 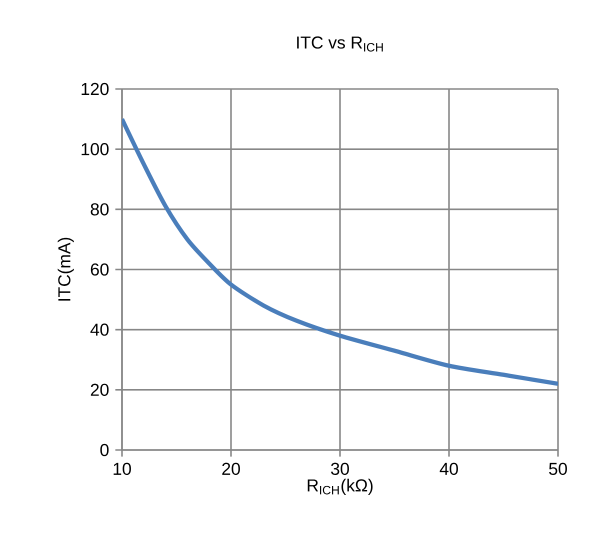 I want to click on chart-title: ITC vs R$_{ICH}$, so click(x=340, y=44).